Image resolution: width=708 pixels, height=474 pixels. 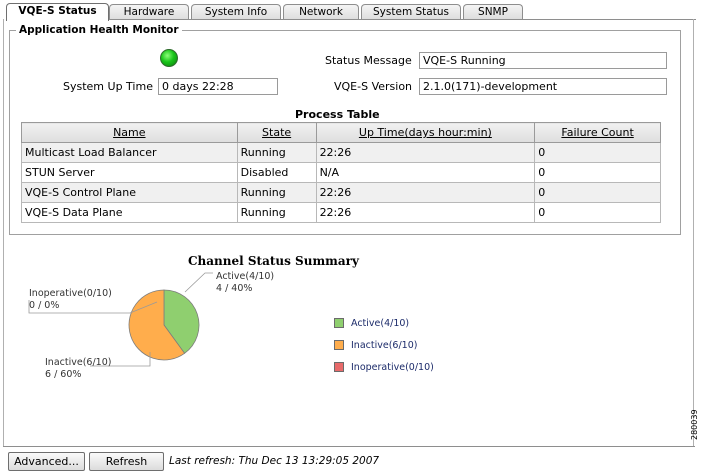 I want to click on tab-system-status: System Status, so click(x=411, y=12).